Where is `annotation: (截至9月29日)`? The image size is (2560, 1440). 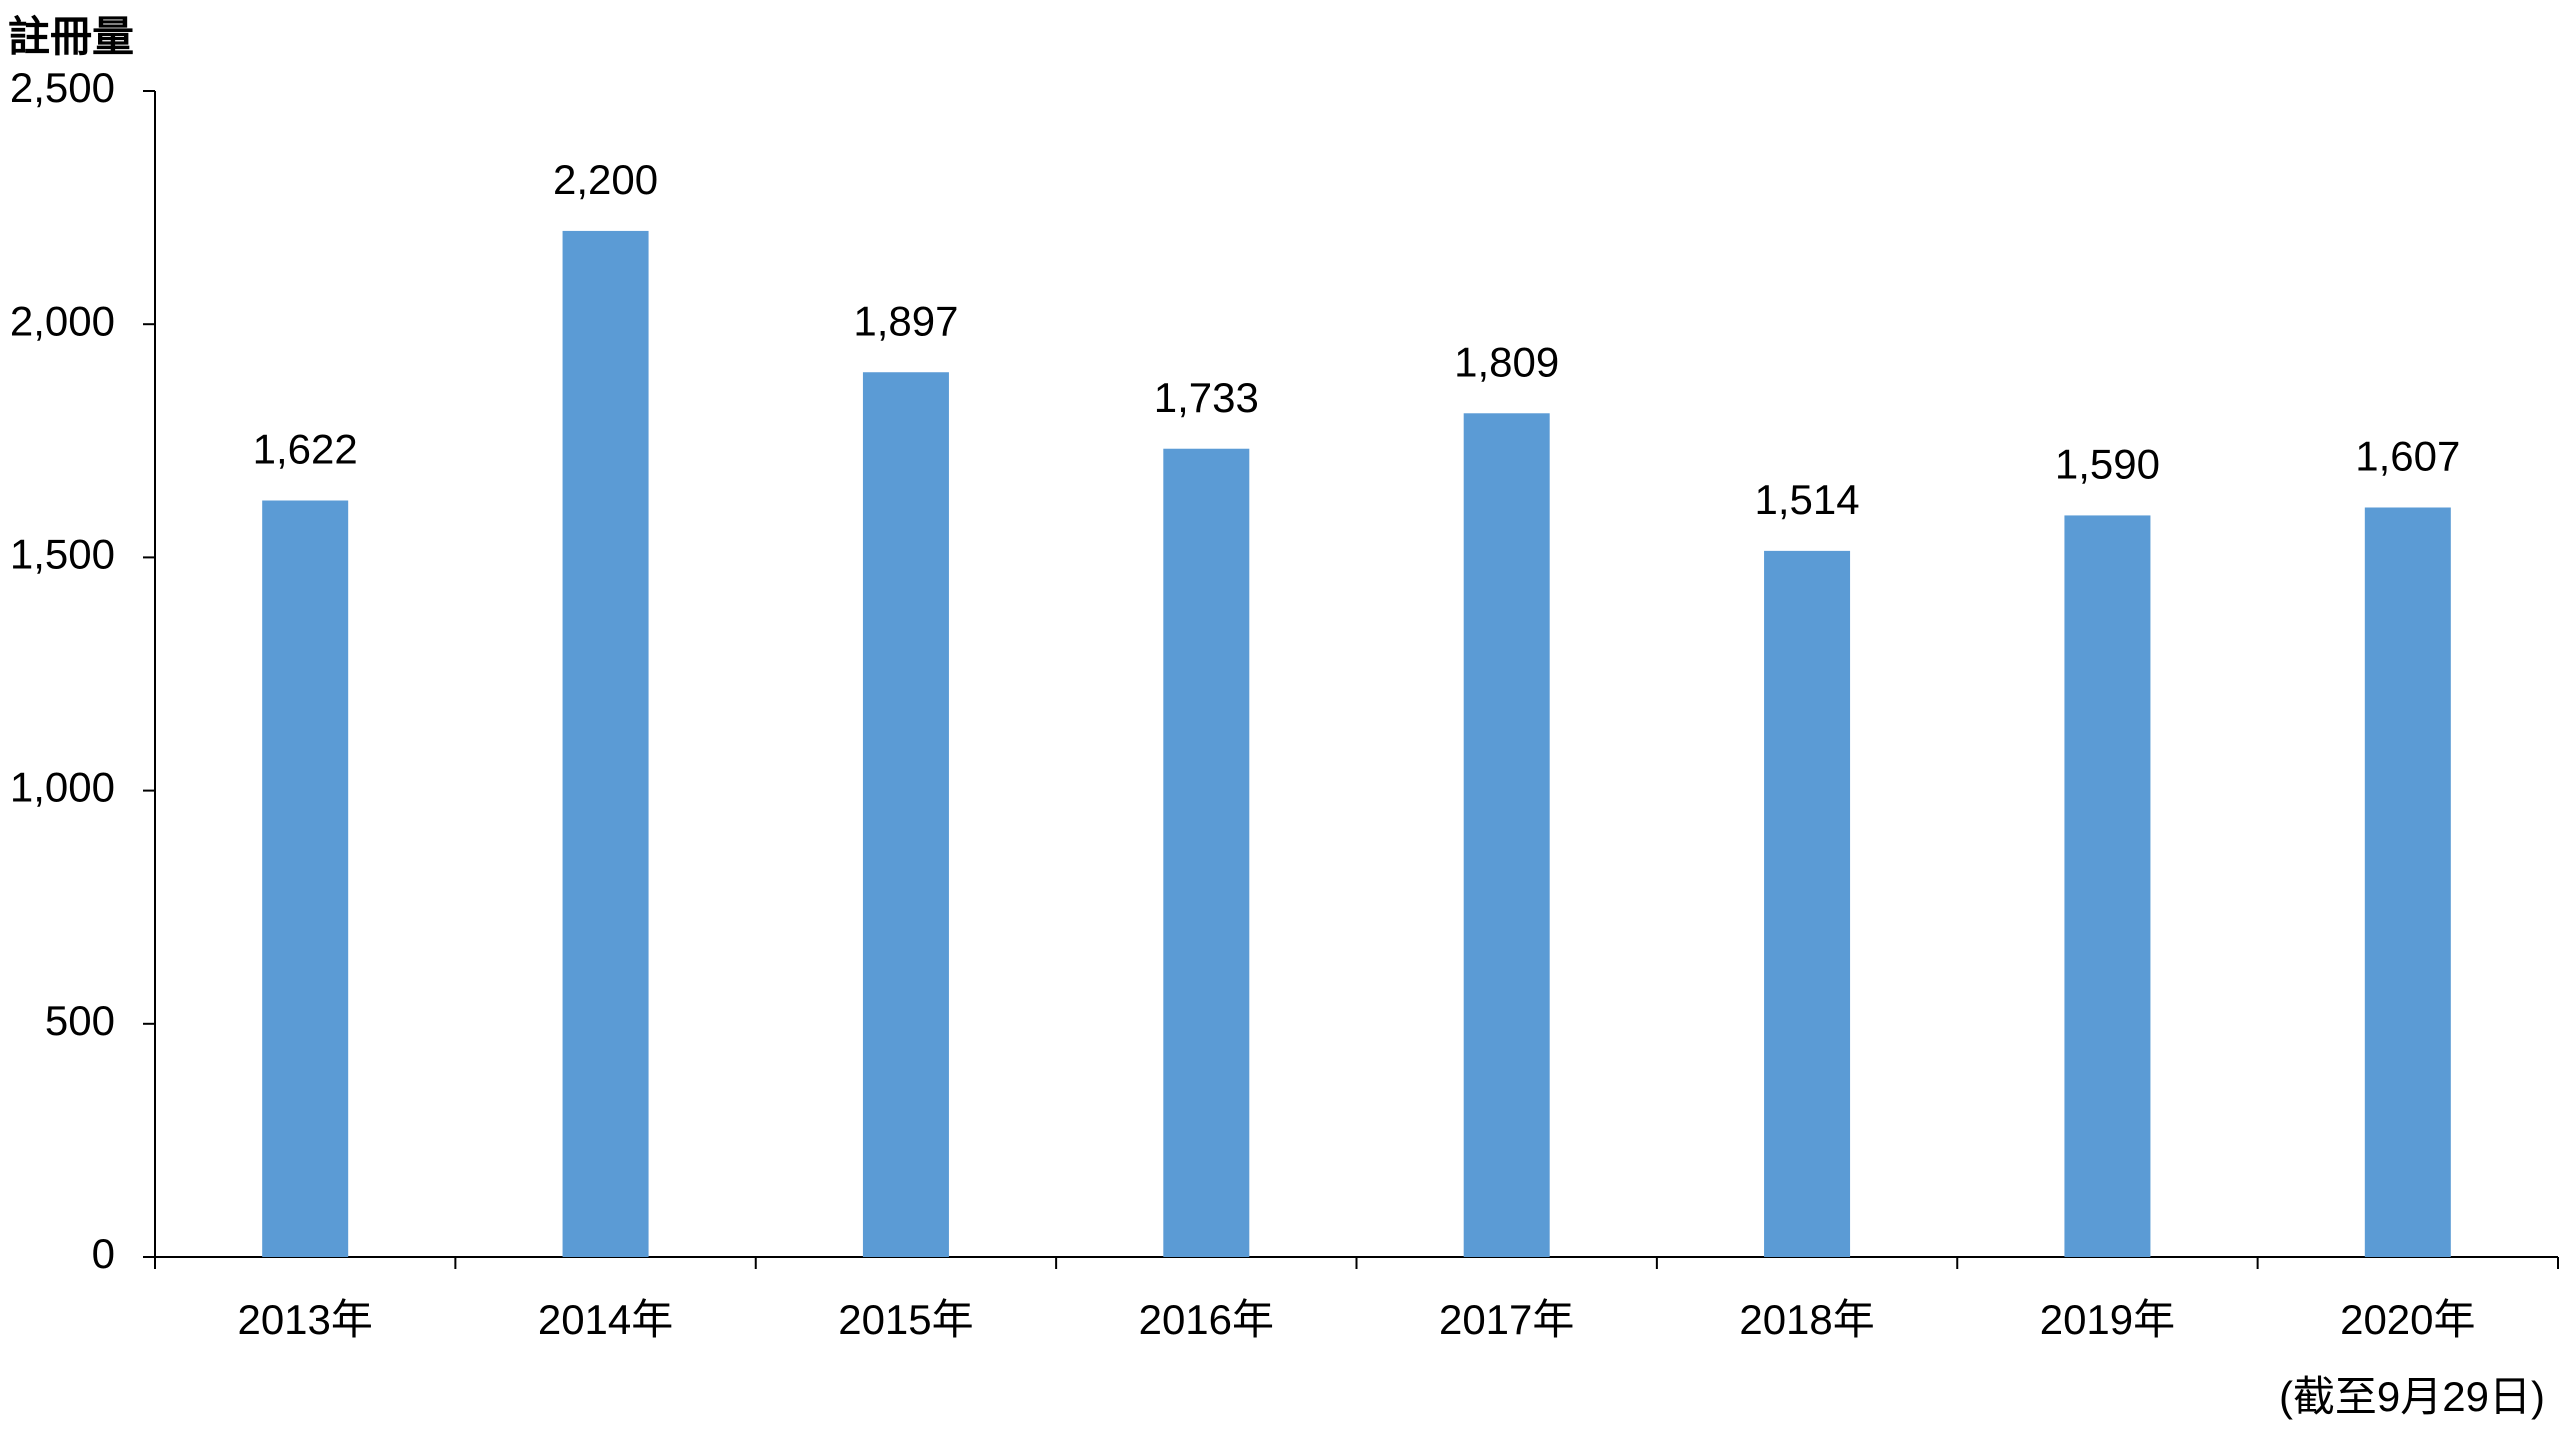
annotation: (截至9月29日) is located at coordinates (2412, 1396).